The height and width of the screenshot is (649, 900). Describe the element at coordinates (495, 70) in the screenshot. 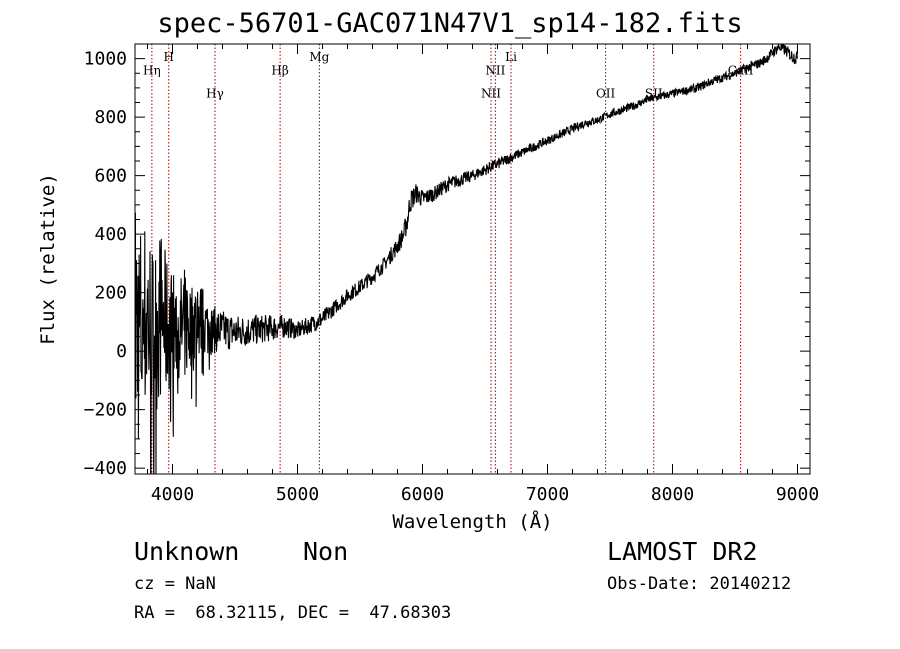

I see `line-label-6: NII` at that location.